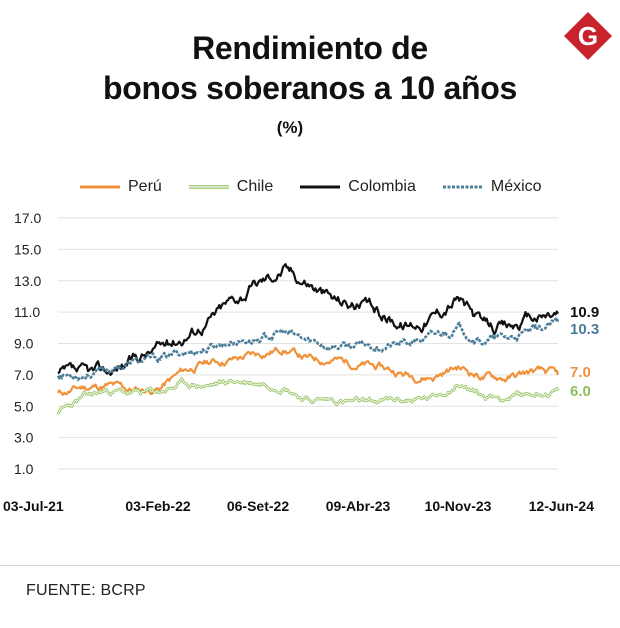  What do you see at coordinates (308, 371) in the screenshot?
I see `series-line-perú` at bounding box center [308, 371].